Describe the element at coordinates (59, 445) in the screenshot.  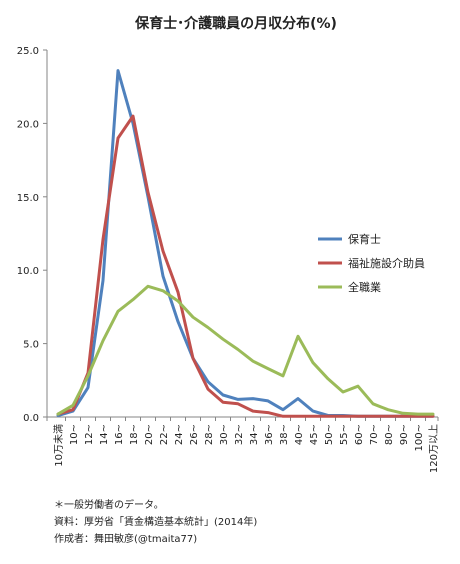
I see `x-tick-label: 10万未満` at that location.